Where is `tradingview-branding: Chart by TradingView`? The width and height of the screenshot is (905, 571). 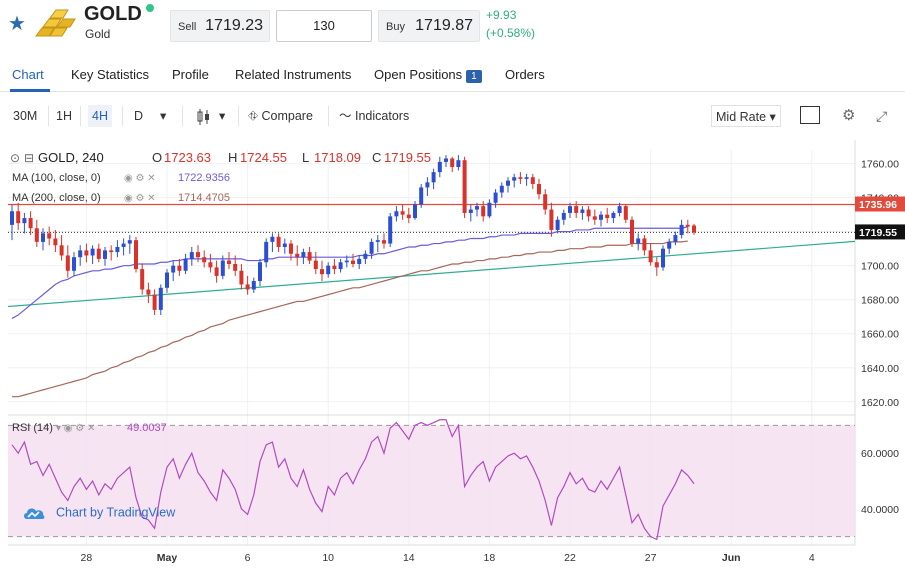
tradingview-branding: Chart by TradingView is located at coordinates (98, 515).